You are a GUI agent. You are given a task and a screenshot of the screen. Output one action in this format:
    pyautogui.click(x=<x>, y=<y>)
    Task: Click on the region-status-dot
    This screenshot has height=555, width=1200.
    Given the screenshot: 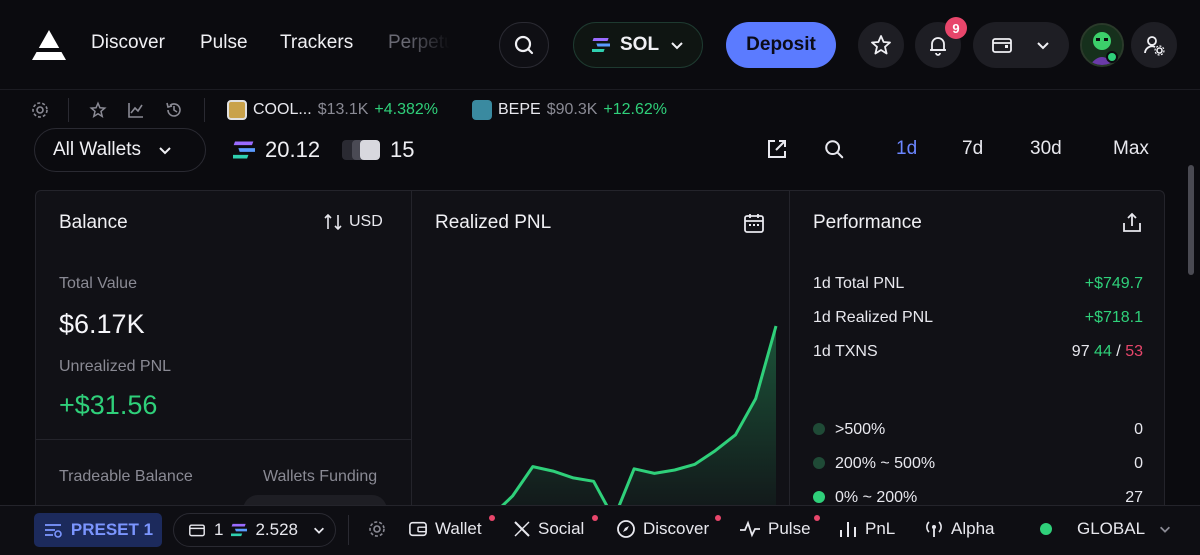 What is the action you would take?
    pyautogui.click(x=1046, y=529)
    